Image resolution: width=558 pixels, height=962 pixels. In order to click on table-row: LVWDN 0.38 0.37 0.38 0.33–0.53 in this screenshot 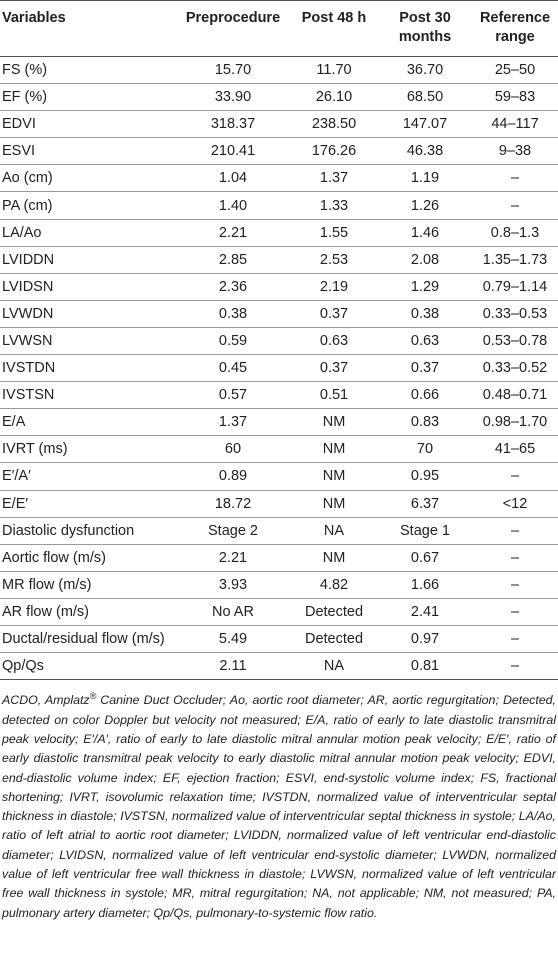, I will do `click(279, 314)`.